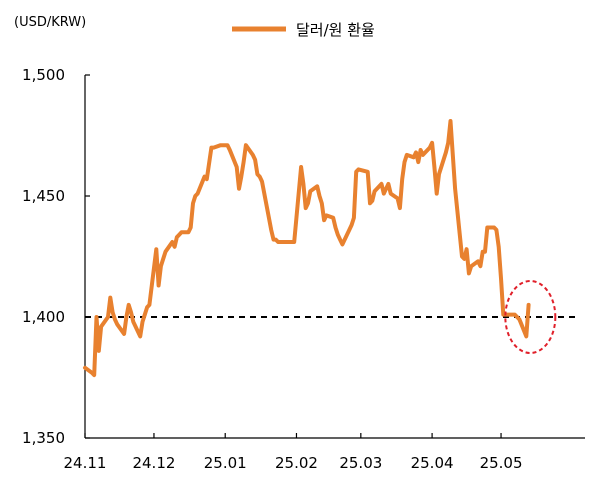 This screenshot has width=605, height=484. I want to click on y-tick-label: 1,500, so click(43, 75).